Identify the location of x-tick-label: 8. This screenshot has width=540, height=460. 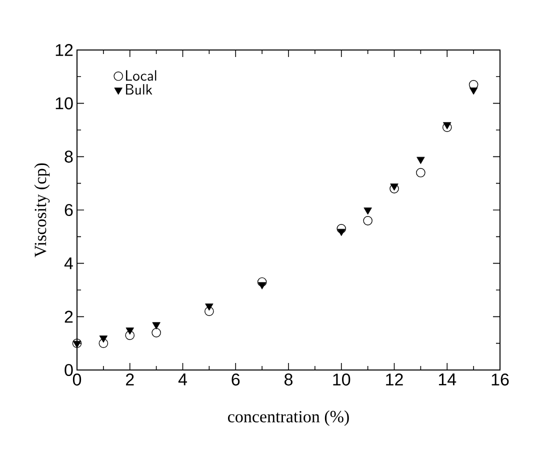
(288, 380).